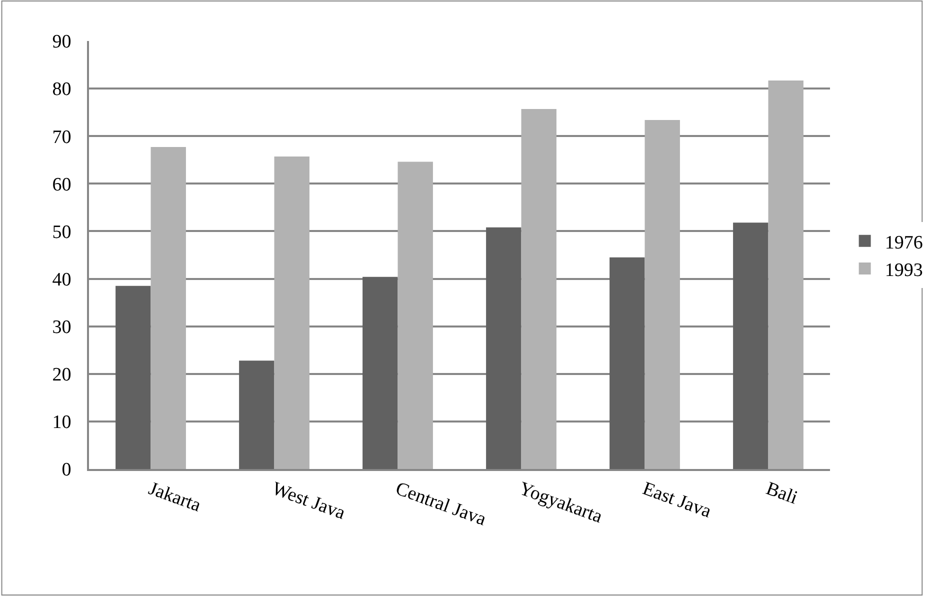 Image resolution: width=940 pixels, height=596 pixels. Describe the element at coordinates (677, 500) in the screenshot. I see `x-tick-label: East Java` at that location.